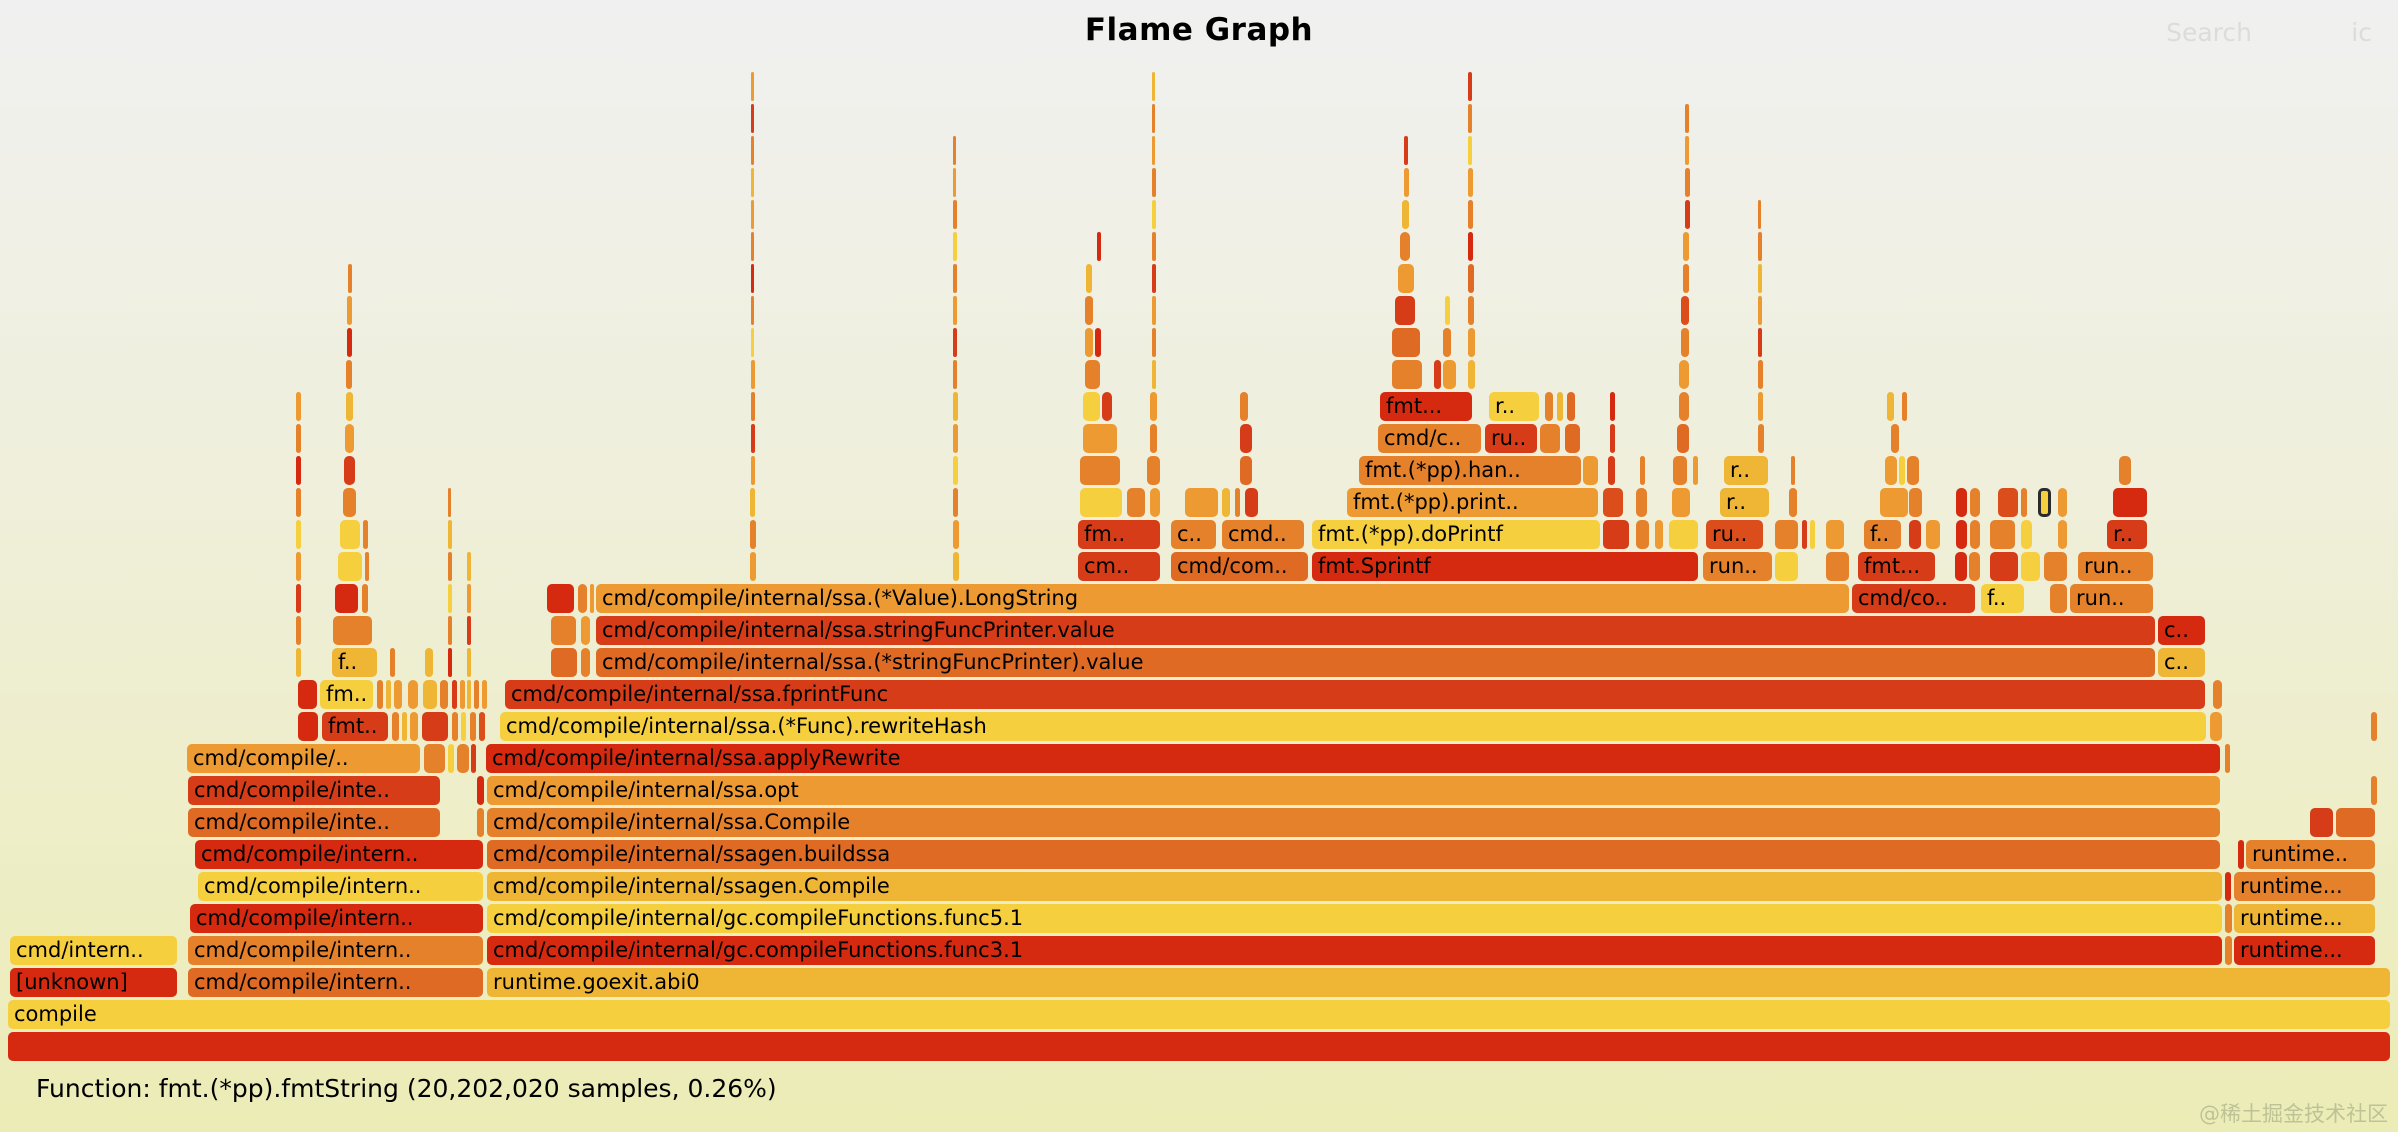  Describe the element at coordinates (1263, 534) in the screenshot. I see `flame-frame: cmd..` at that location.